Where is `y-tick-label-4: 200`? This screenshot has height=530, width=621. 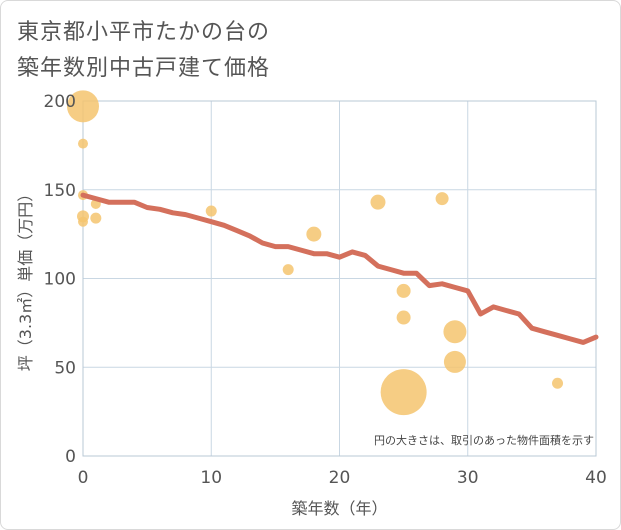 y-tick-label-4: 200 is located at coordinates (60, 102).